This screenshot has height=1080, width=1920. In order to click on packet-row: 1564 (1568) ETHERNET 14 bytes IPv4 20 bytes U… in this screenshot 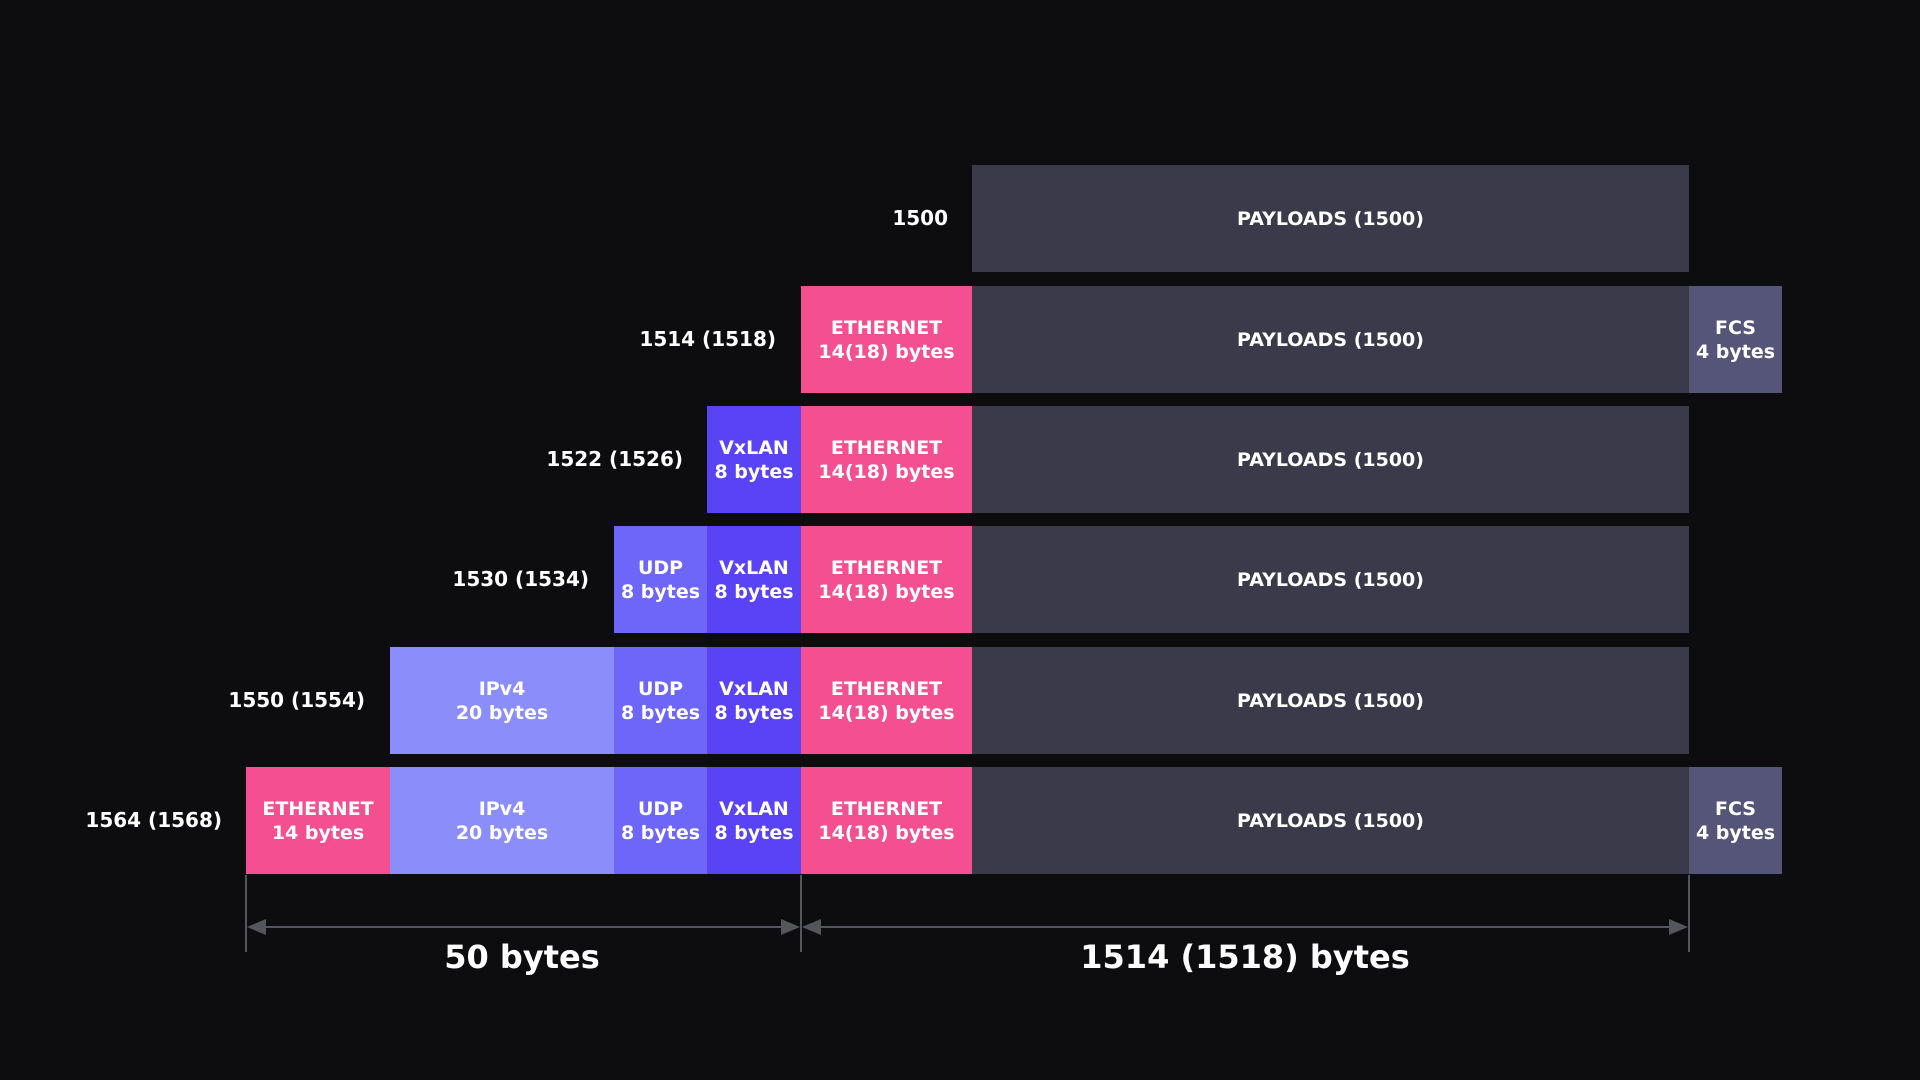, I will do `click(960, 820)`.